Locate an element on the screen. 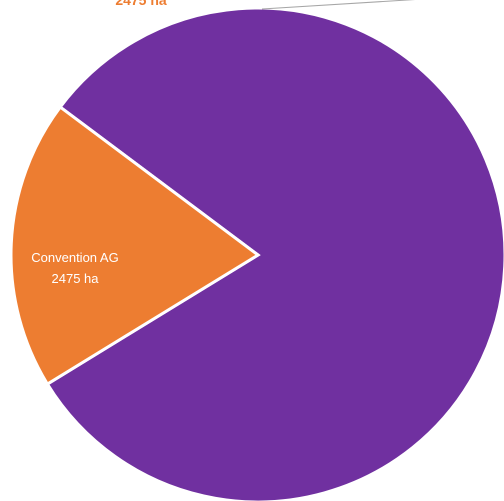 The height and width of the screenshot is (501, 504). slice-value-convention-ag: 2475 ha is located at coordinates (76, 278).